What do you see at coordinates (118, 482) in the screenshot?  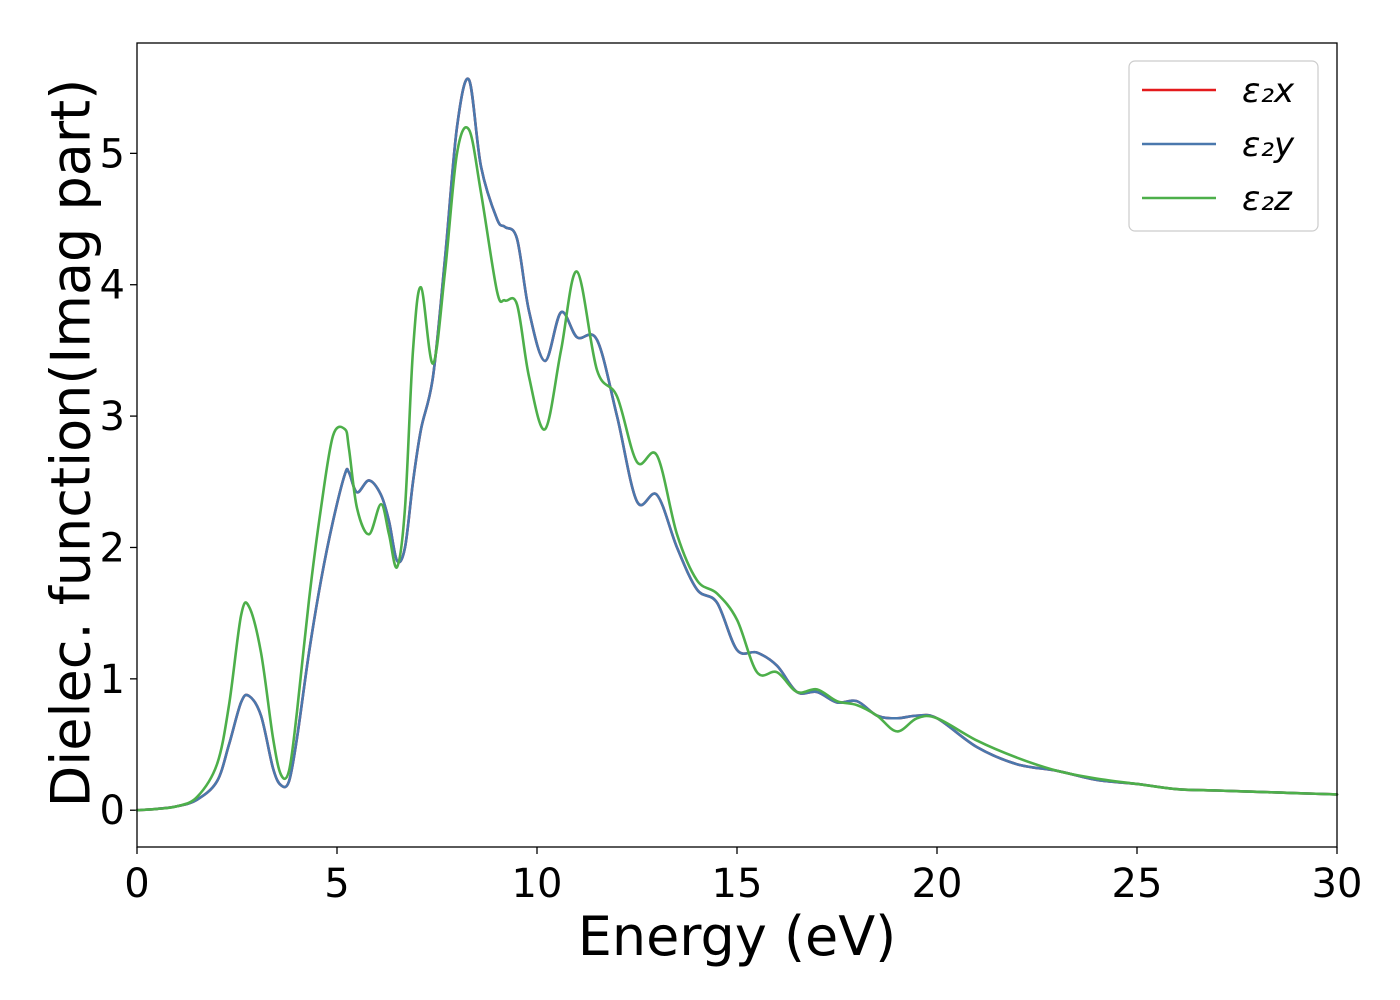 I see `y-axis-ticks: 0 1 2 3 4 5` at bounding box center [118, 482].